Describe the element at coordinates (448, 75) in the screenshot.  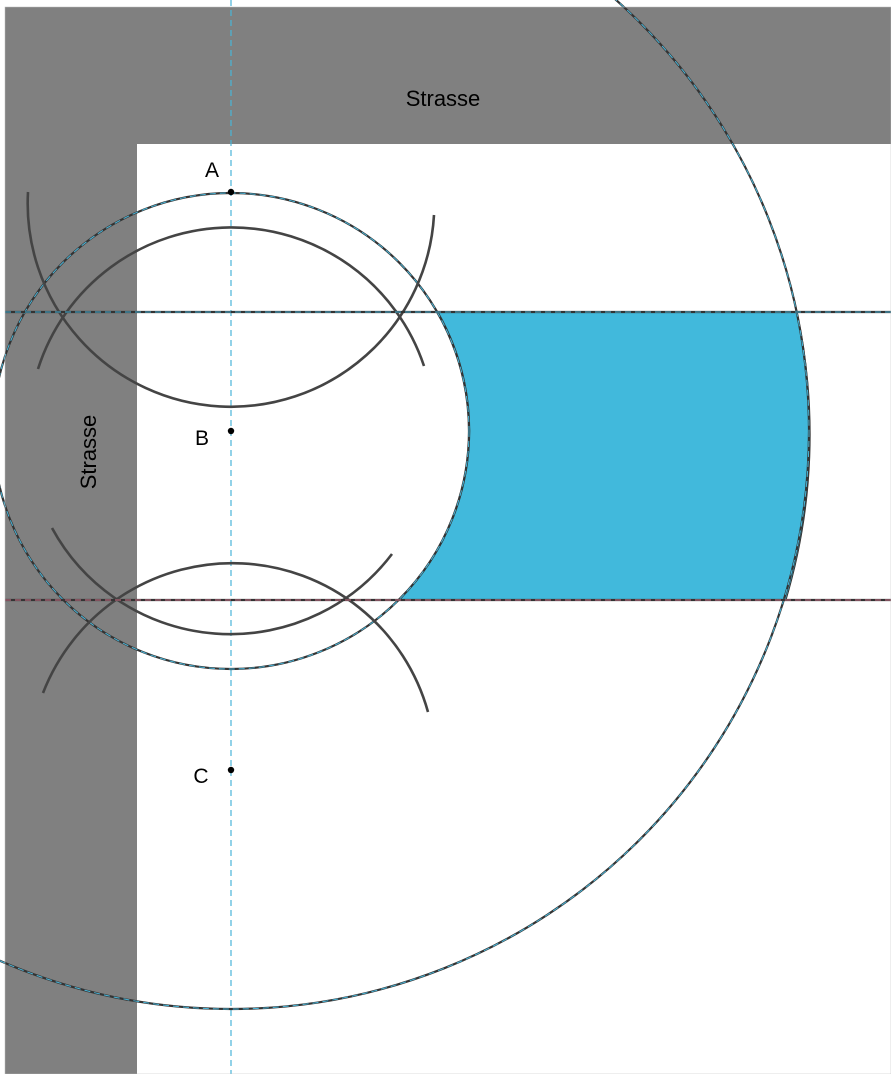
I see `top-street` at that location.